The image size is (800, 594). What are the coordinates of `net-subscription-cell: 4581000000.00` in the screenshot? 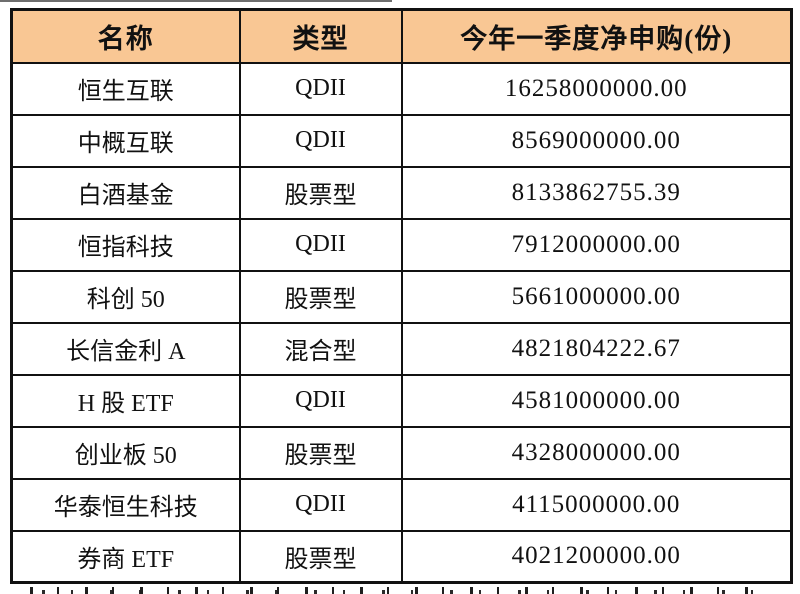 It's located at (596, 400).